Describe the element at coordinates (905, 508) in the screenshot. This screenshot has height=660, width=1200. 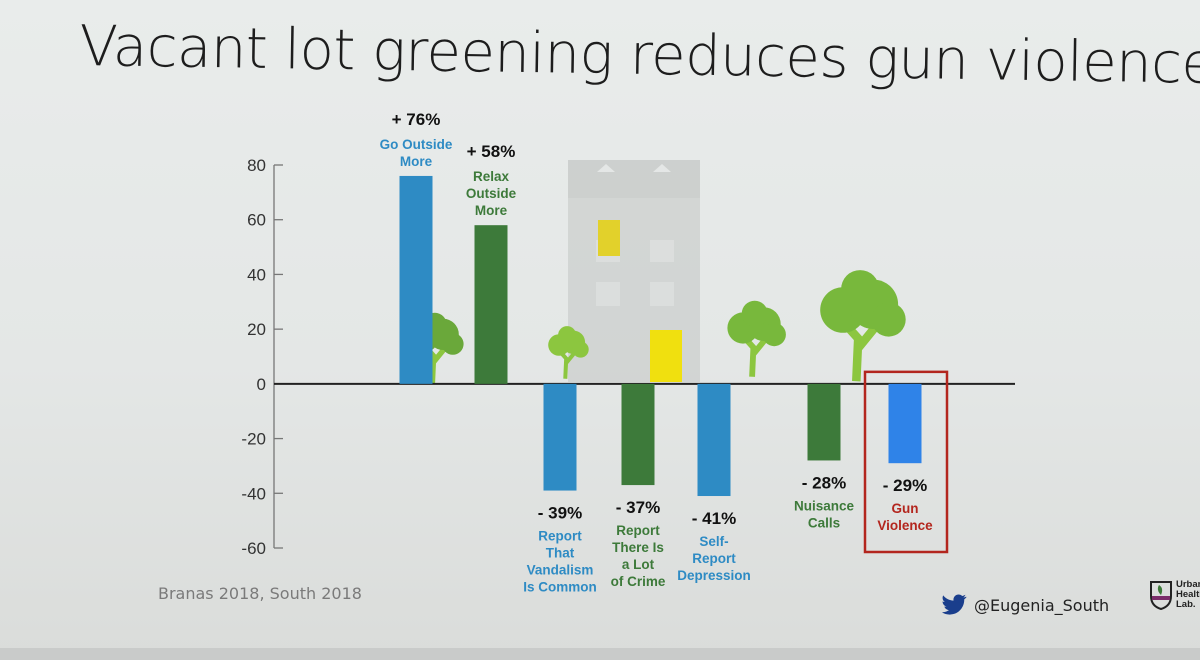
I see `category-label-line: Gun` at that location.